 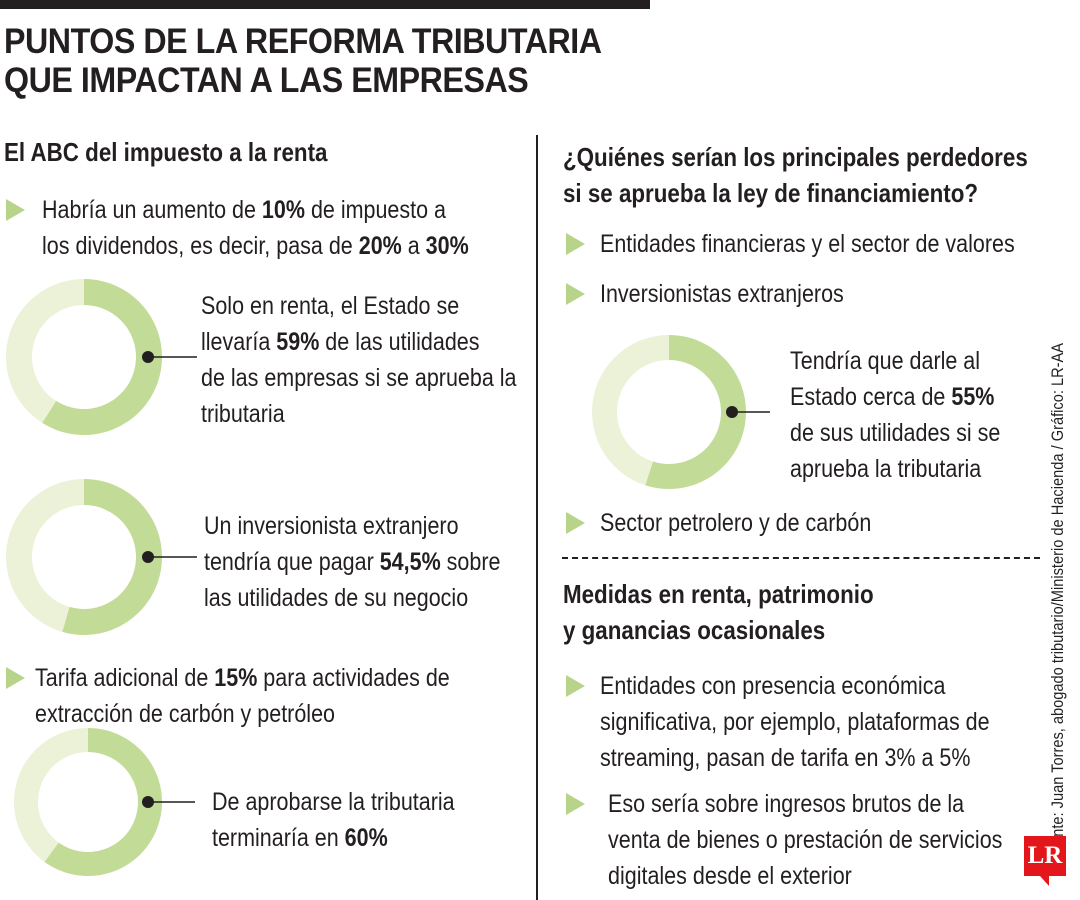 What do you see at coordinates (895, 433) in the screenshot?
I see `donut4-line3: de sus utilidades si se` at bounding box center [895, 433].